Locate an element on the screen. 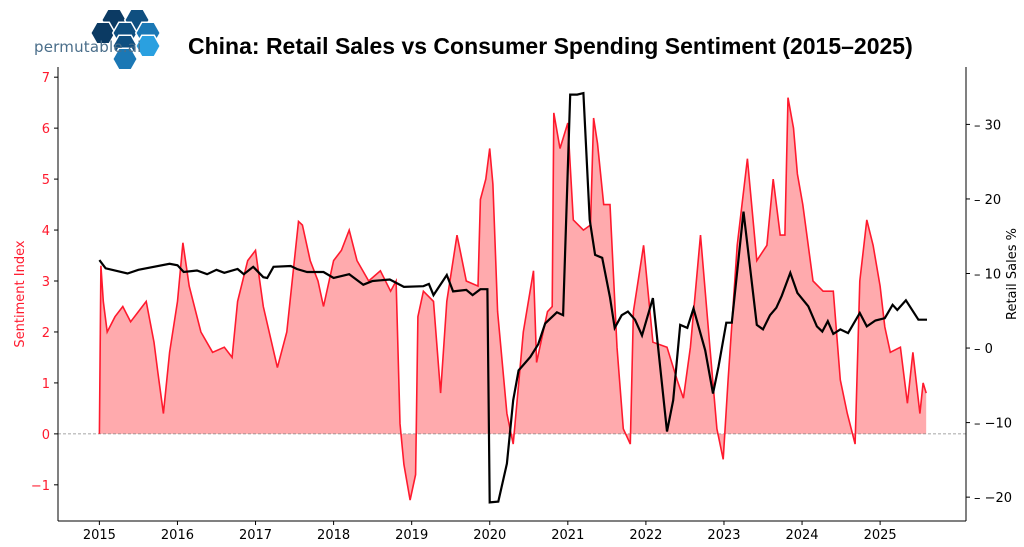  left-axis-label: Sentiment Index is located at coordinates (20, 293).